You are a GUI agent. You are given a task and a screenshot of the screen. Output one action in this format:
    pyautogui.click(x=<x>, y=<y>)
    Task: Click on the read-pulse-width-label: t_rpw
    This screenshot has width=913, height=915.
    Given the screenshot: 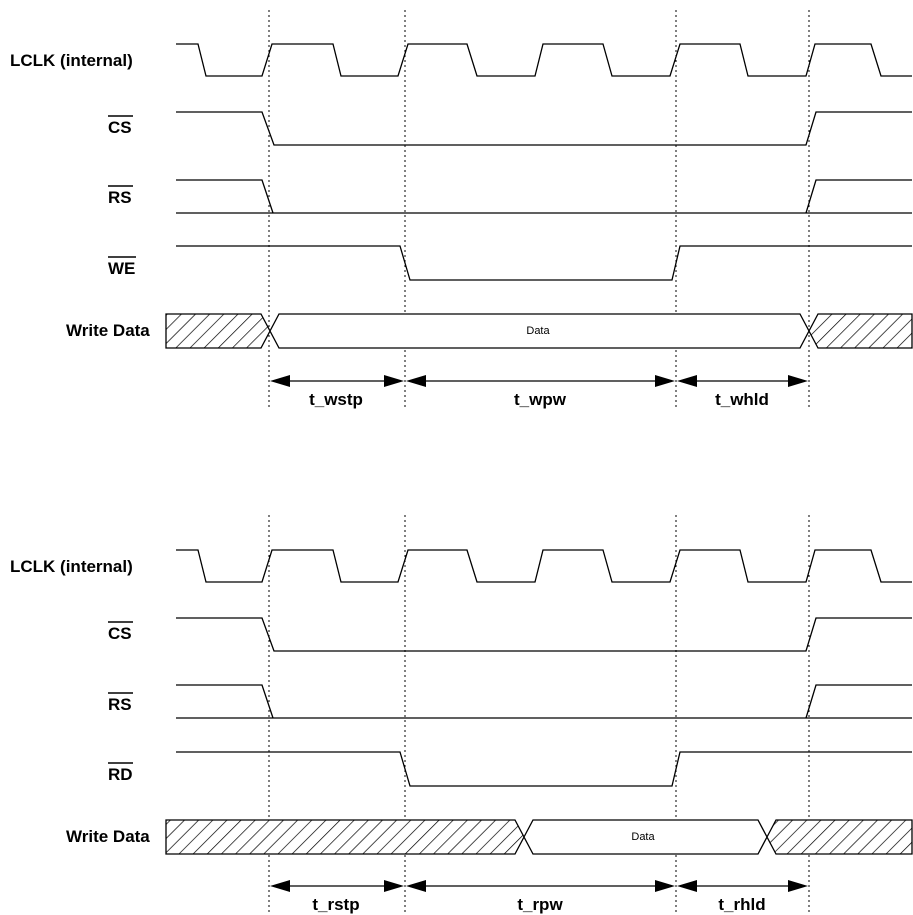 What is the action you would take?
    pyautogui.click(x=540, y=904)
    